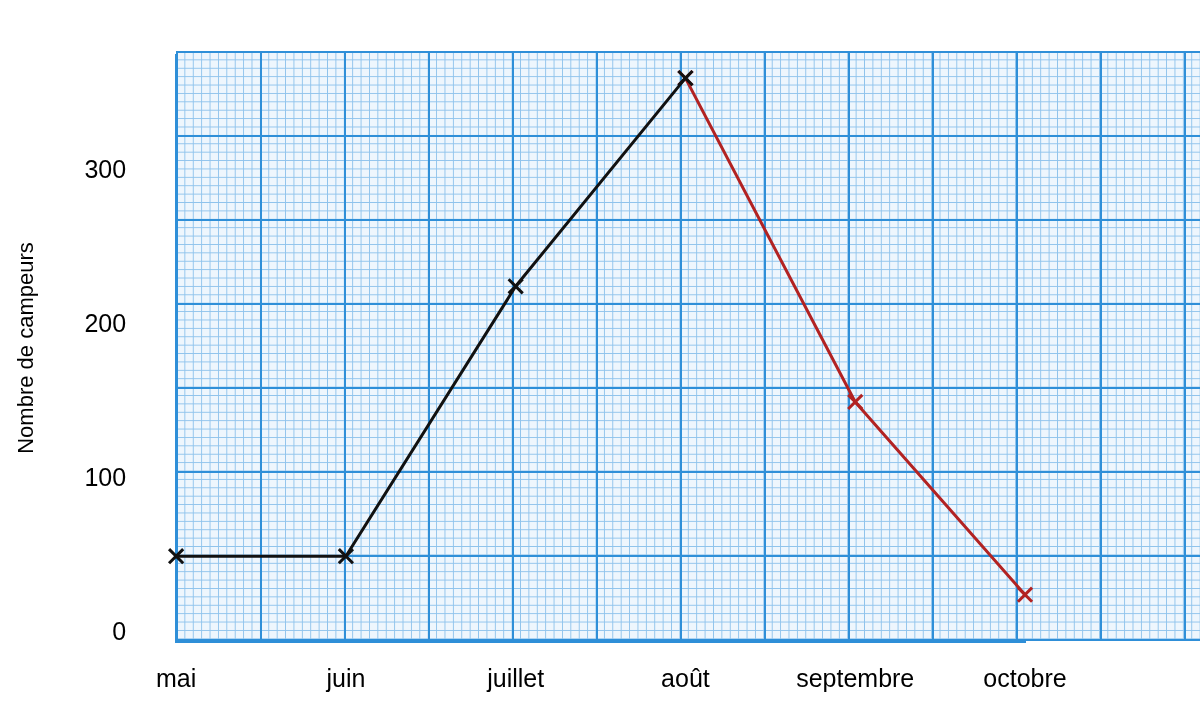  What do you see at coordinates (855, 677) in the screenshot?
I see `x-tick-label: septembre` at bounding box center [855, 677].